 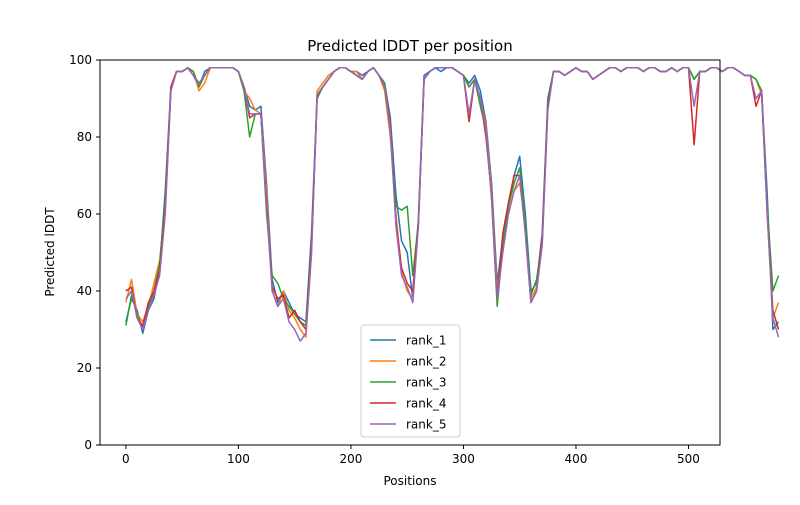 I want to click on x-tick-label: 200, so click(x=350, y=459).